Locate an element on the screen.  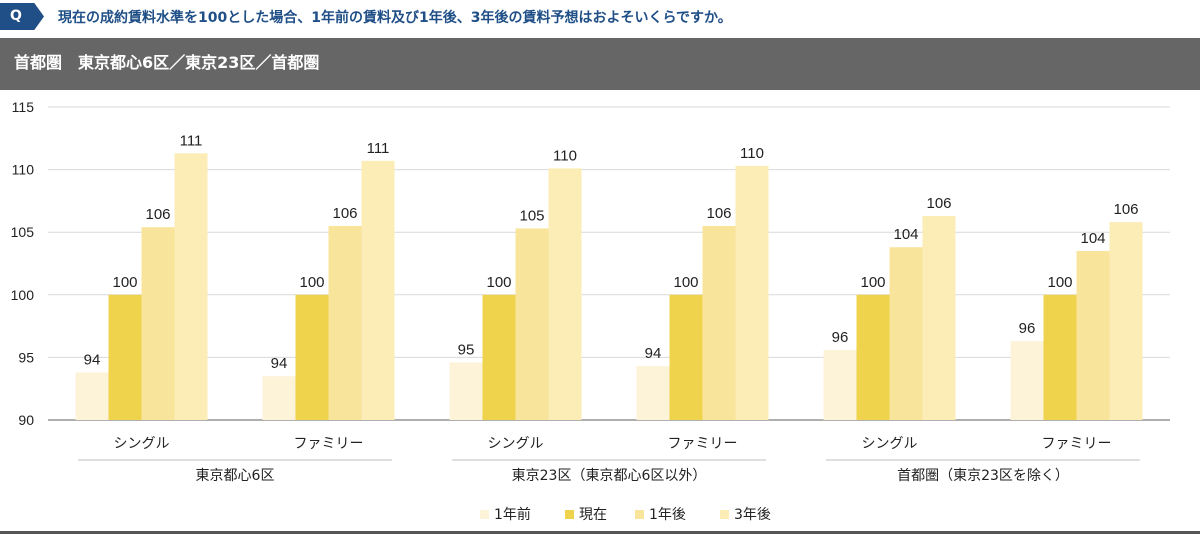
group-label: 東京23区（東京都心6区以外） is located at coordinates (609, 476).